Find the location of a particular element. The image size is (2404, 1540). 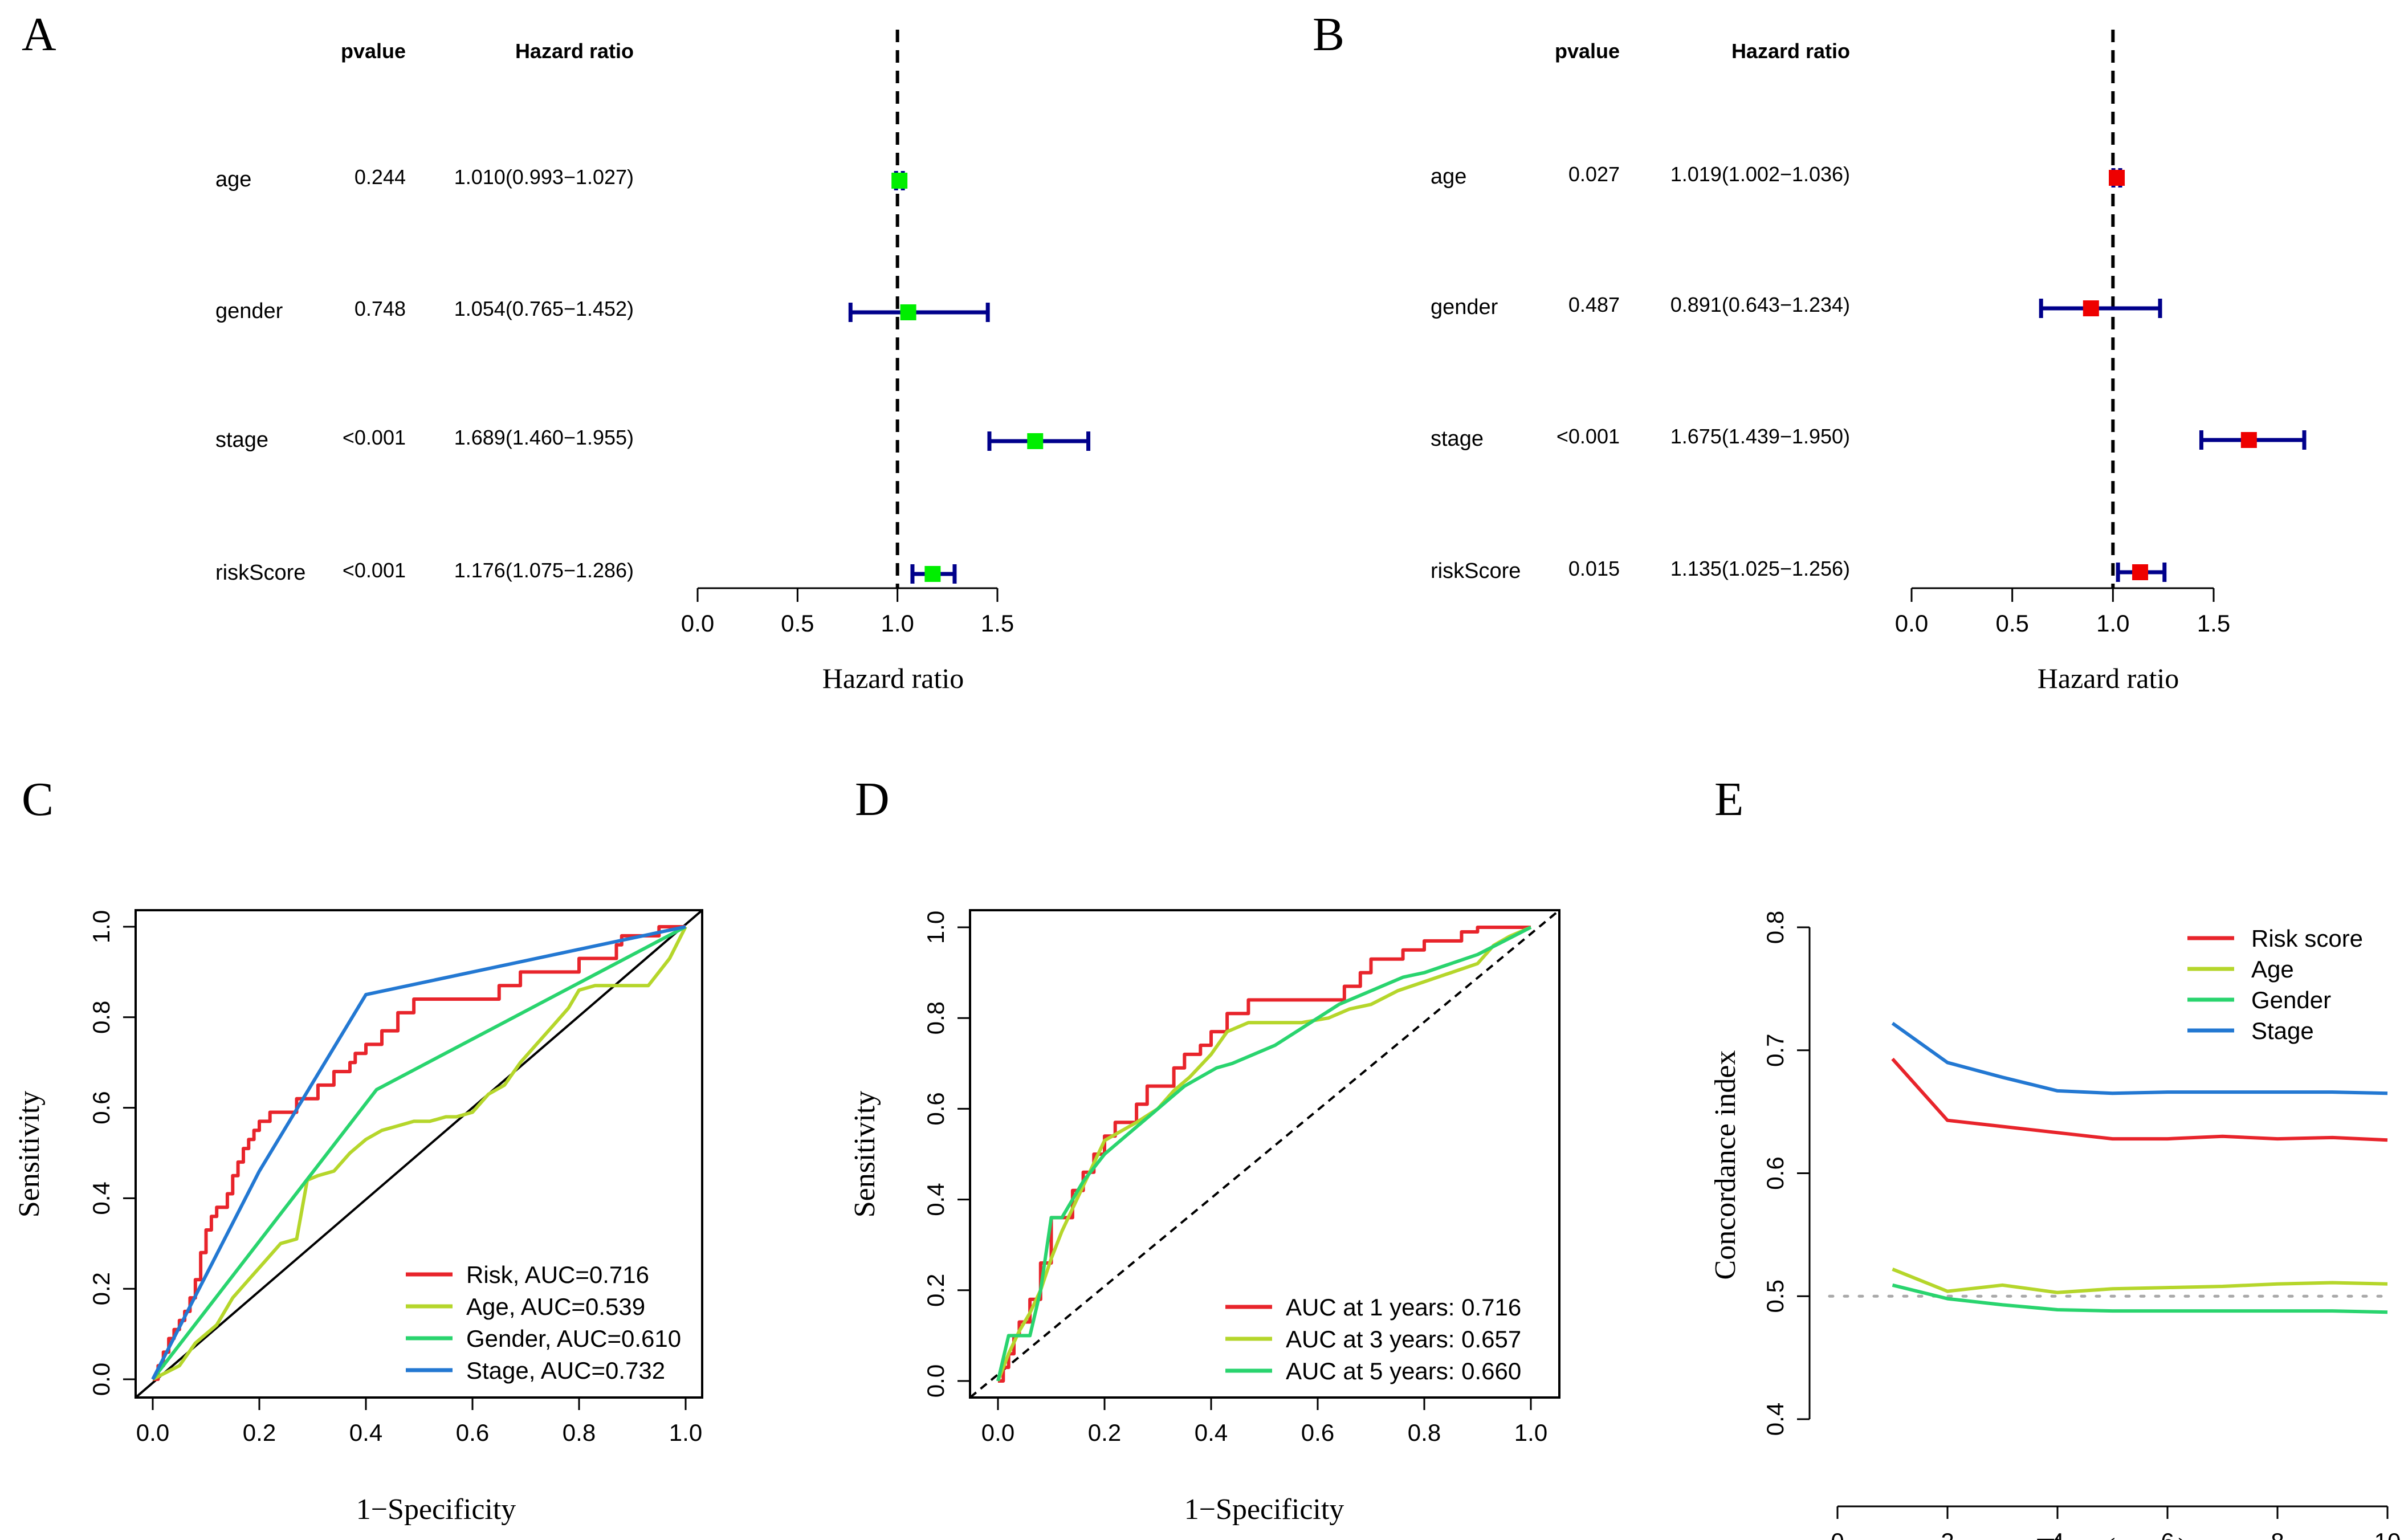

row-pvalue-age: 0.244 is located at coordinates (381, 177).